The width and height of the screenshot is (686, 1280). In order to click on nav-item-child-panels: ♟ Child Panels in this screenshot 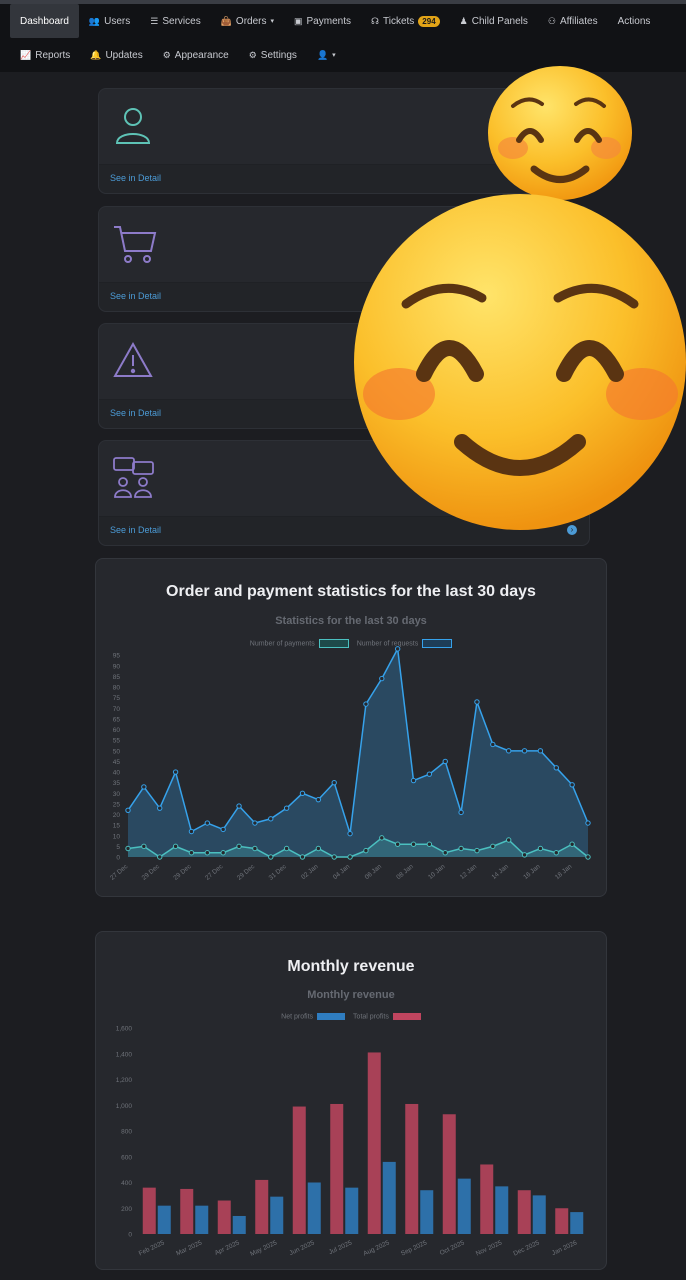, I will do `click(494, 21)`.